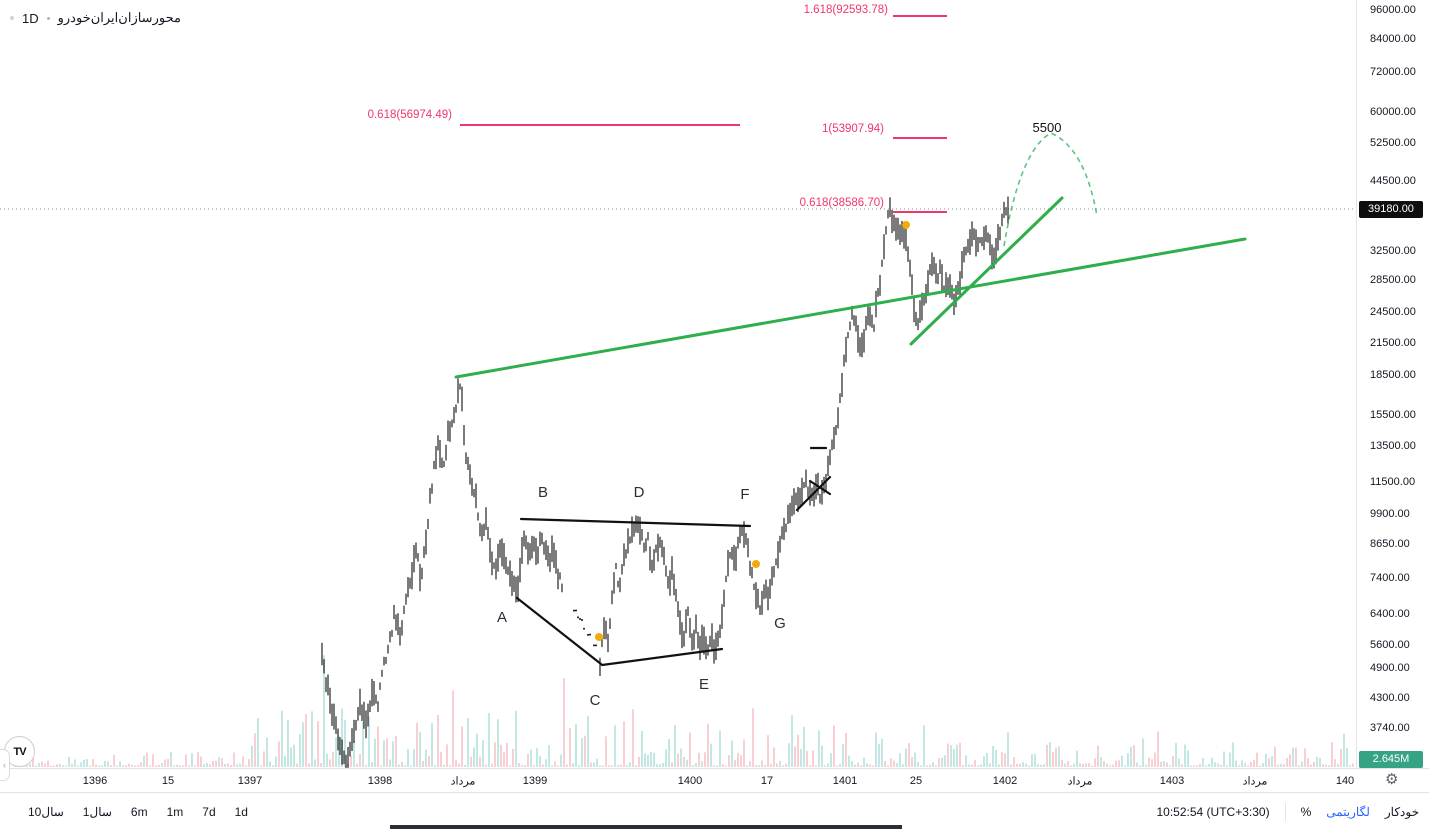  I want to click on range-1y-button: 1سال, so click(97, 811).